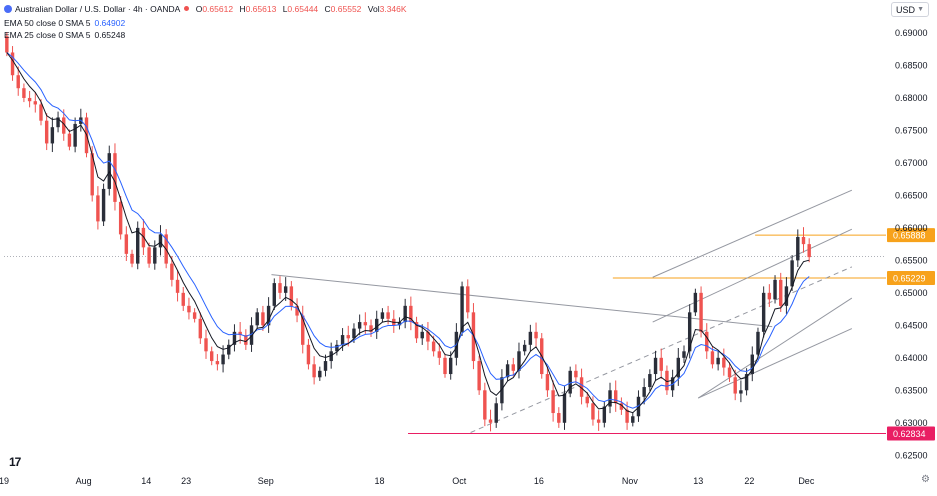 Image resolution: width=937 pixels, height=496 pixels. What do you see at coordinates (407, 481) in the screenshot?
I see `time-axis: 19 Aug 14 23 Sep 18 Oct 16 Nov 13 22 Dec` at bounding box center [407, 481].